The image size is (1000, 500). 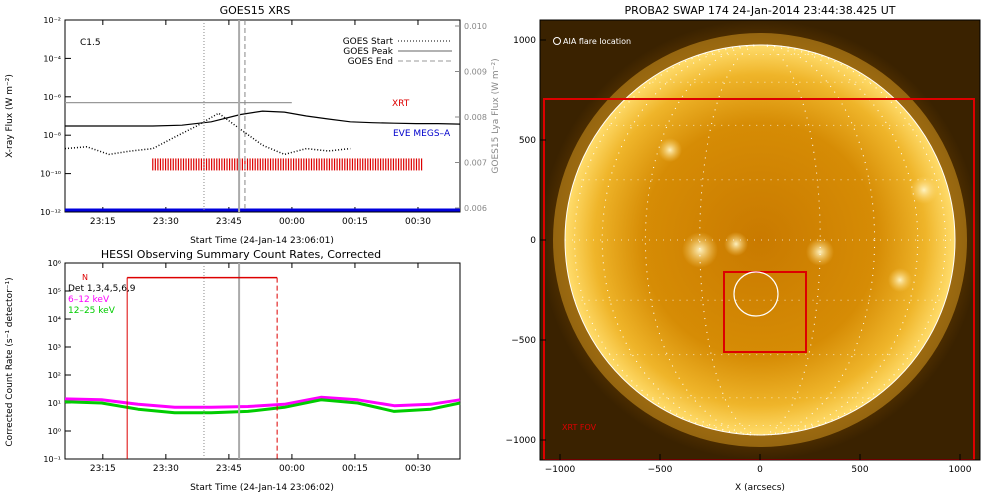 I want to click on goes-flare-class: C1.5, so click(x=90, y=43).